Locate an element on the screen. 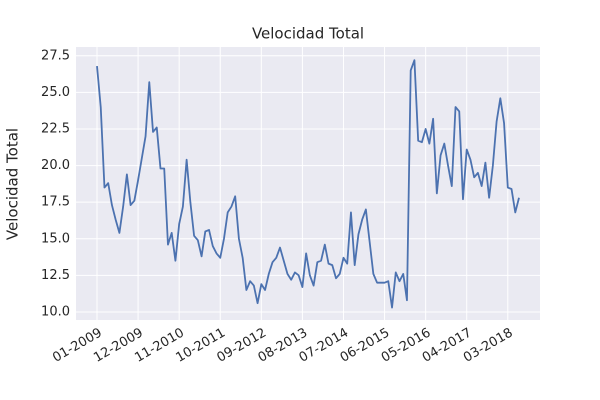  y-tick-label: 22.5 is located at coordinates (55, 128).